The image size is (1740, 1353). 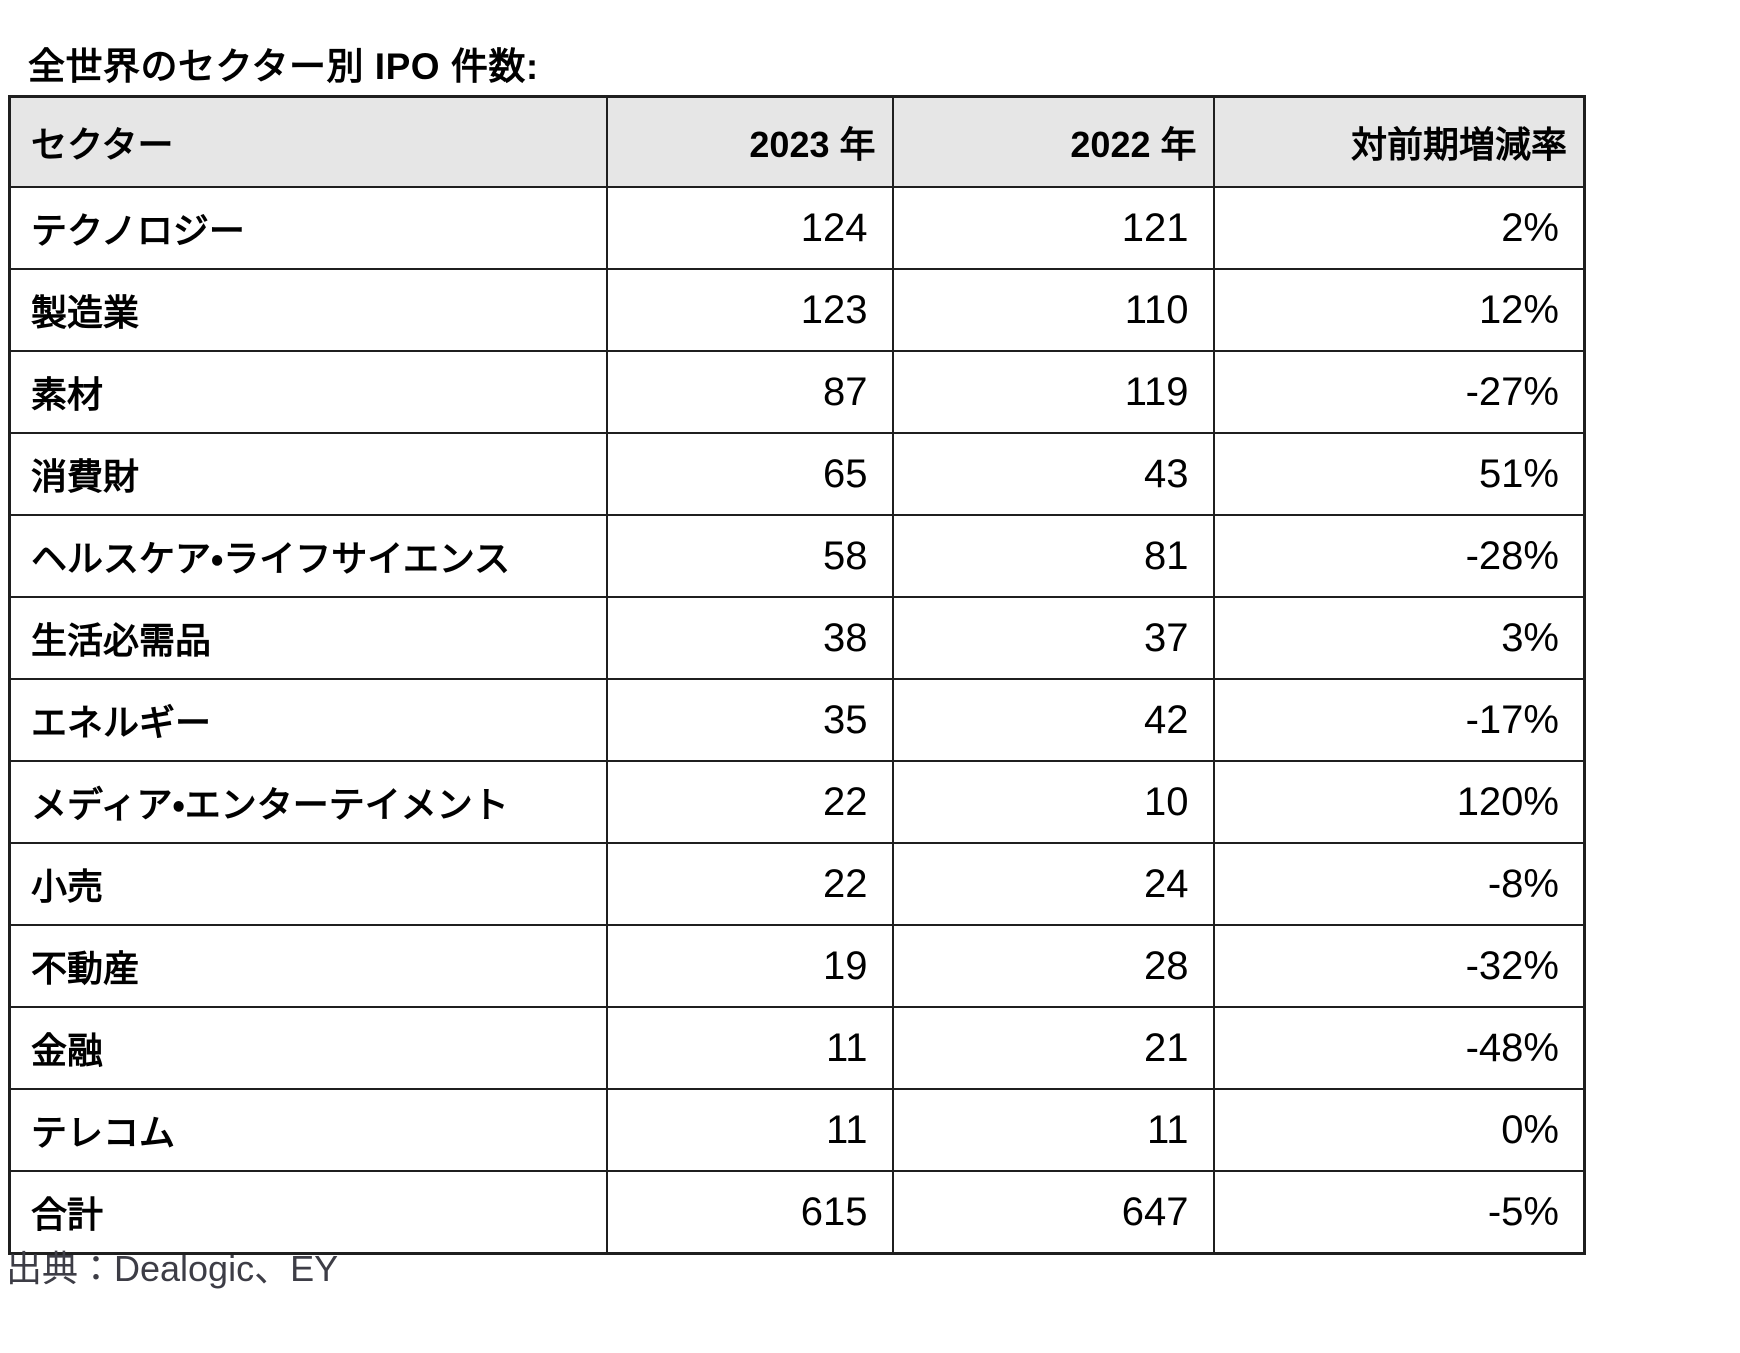 I want to click on value-2022-cell: 121, so click(x=1053, y=228).